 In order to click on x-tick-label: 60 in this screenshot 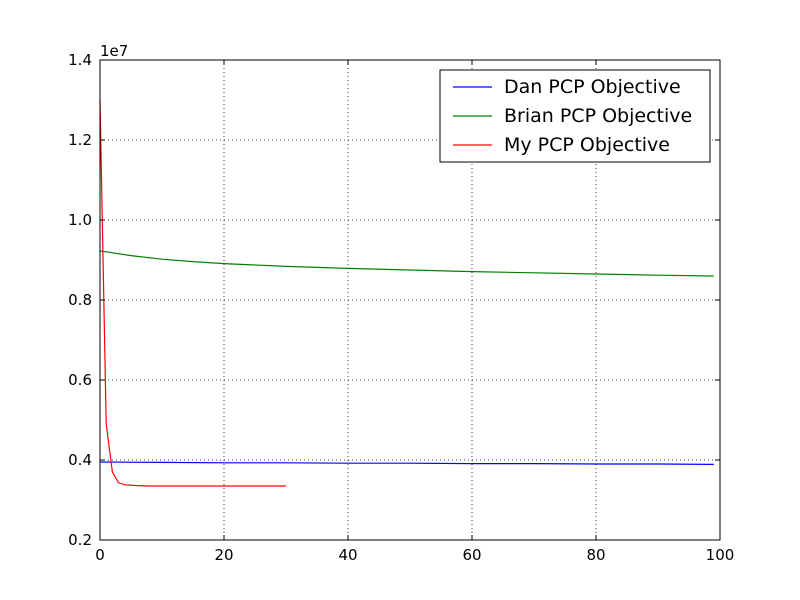, I will do `click(471, 555)`.